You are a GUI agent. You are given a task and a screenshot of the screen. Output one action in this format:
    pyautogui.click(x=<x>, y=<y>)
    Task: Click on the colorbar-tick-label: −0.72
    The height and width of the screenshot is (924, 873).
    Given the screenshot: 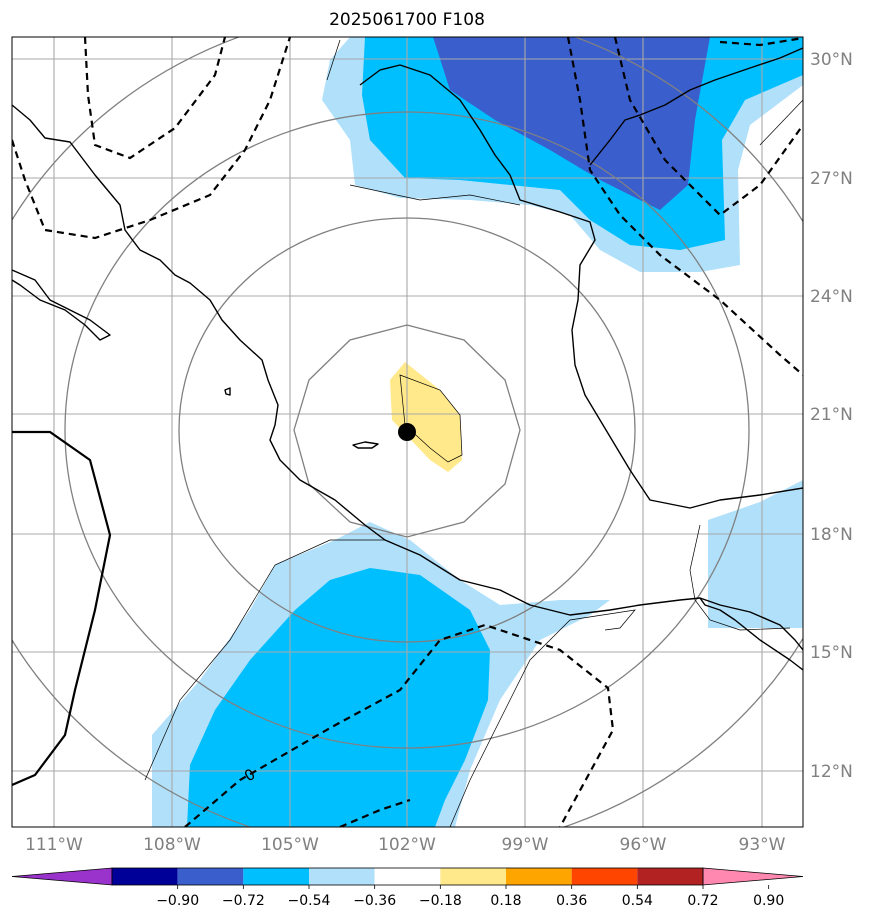 What is the action you would take?
    pyautogui.click(x=243, y=901)
    